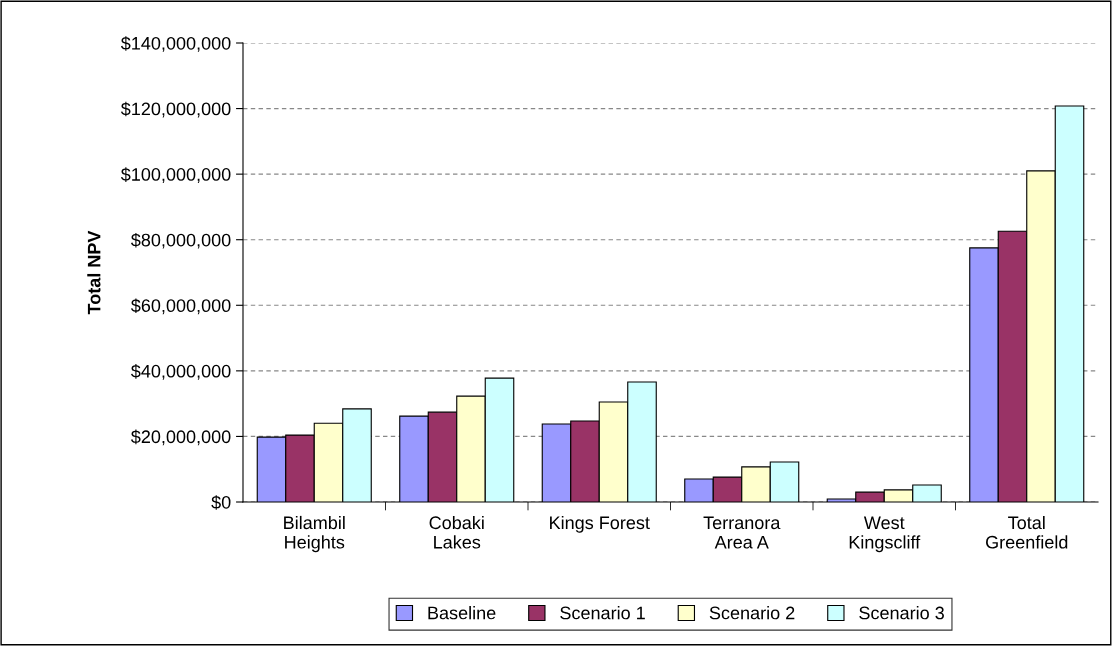 This screenshot has width=1113, height=646. What do you see at coordinates (94, 272) in the screenshot?
I see `y-axis-title: Total NPV` at bounding box center [94, 272].